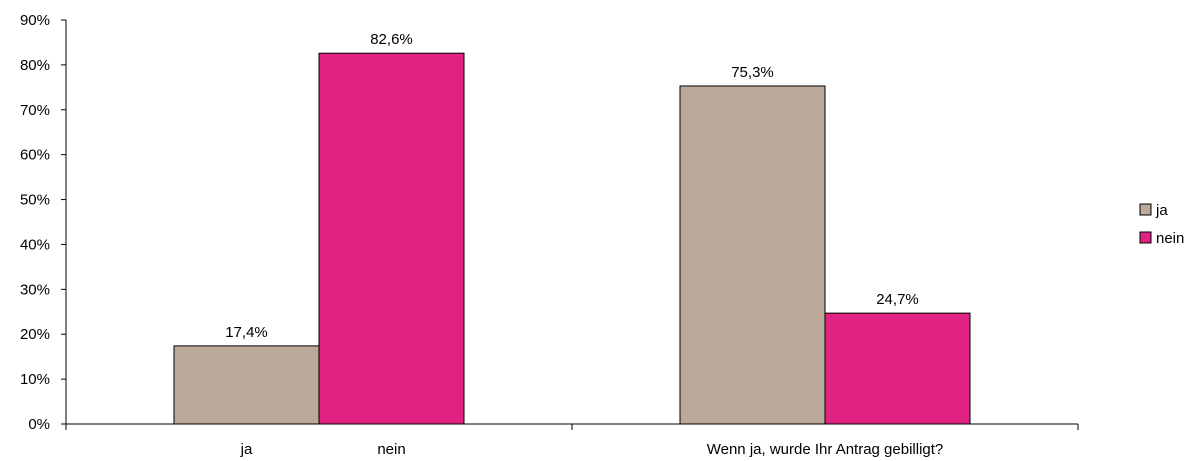 The height and width of the screenshot is (461, 1197). I want to click on y-tick-label: 20%, so click(35, 334).